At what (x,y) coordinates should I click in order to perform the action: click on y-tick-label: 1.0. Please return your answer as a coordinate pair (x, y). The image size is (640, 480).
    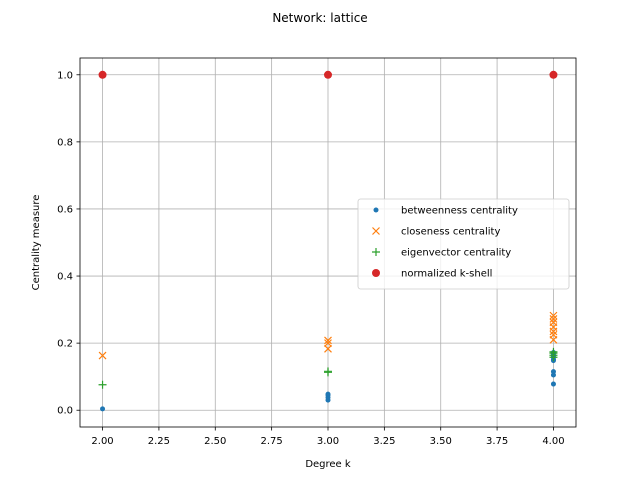
    Looking at the image, I should click on (65, 75).